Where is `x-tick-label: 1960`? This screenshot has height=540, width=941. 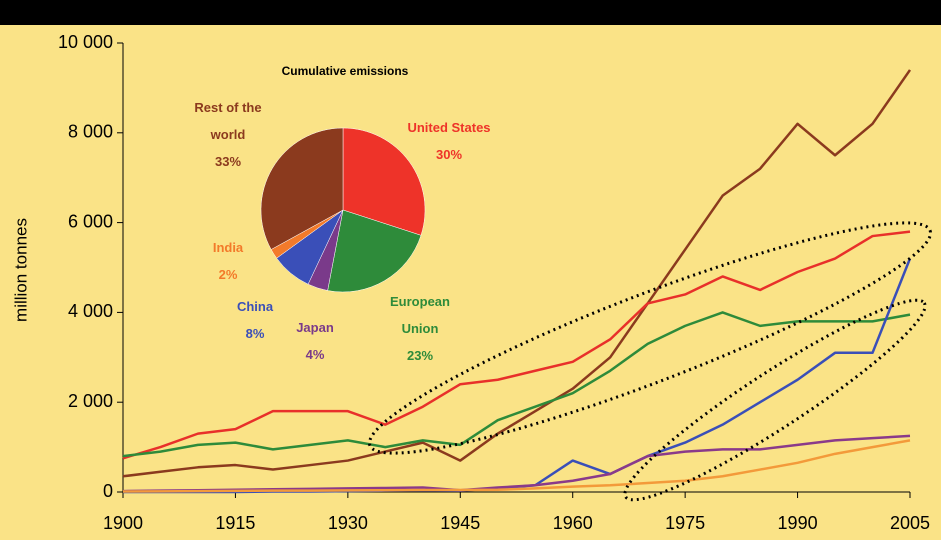 x-tick-label: 1960 is located at coordinates (573, 523).